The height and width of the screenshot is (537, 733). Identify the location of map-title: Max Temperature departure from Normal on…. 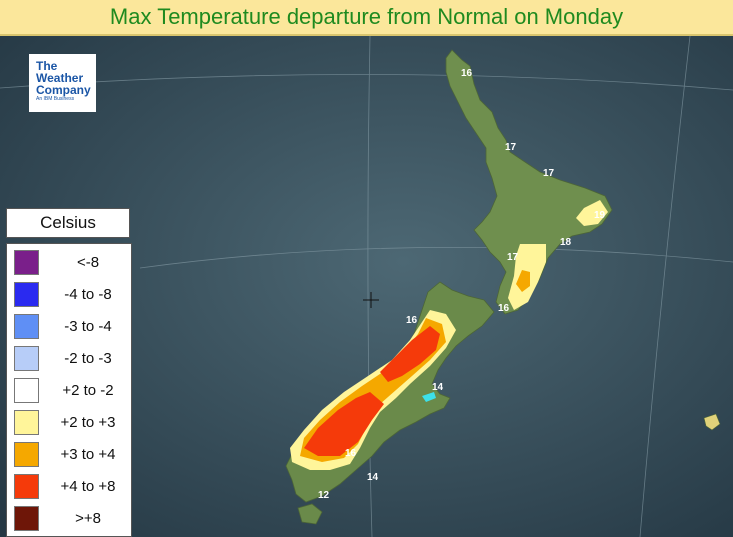
(366, 16).